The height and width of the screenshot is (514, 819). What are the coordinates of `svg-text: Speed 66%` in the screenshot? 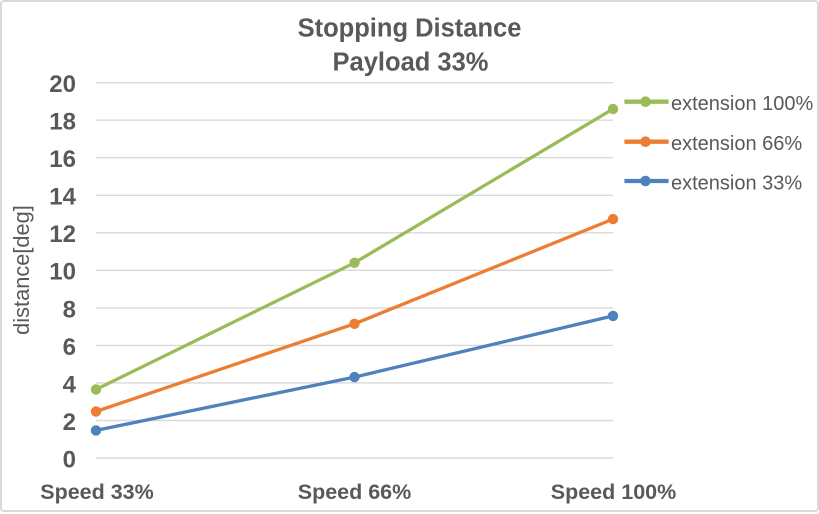 It's located at (355, 492).